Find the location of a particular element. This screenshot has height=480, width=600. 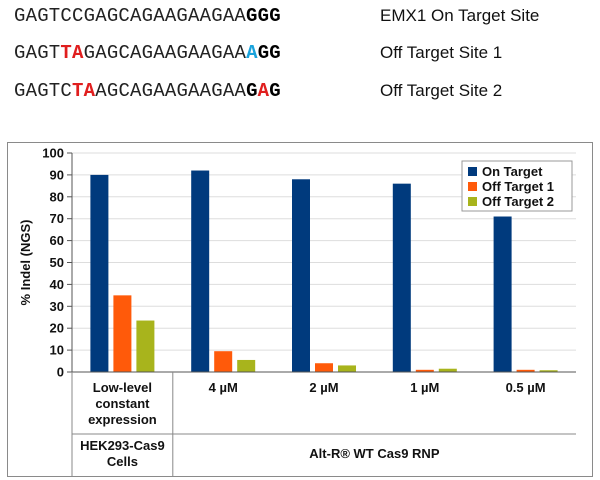

sequence-segment: GGG is located at coordinates (263, 16).